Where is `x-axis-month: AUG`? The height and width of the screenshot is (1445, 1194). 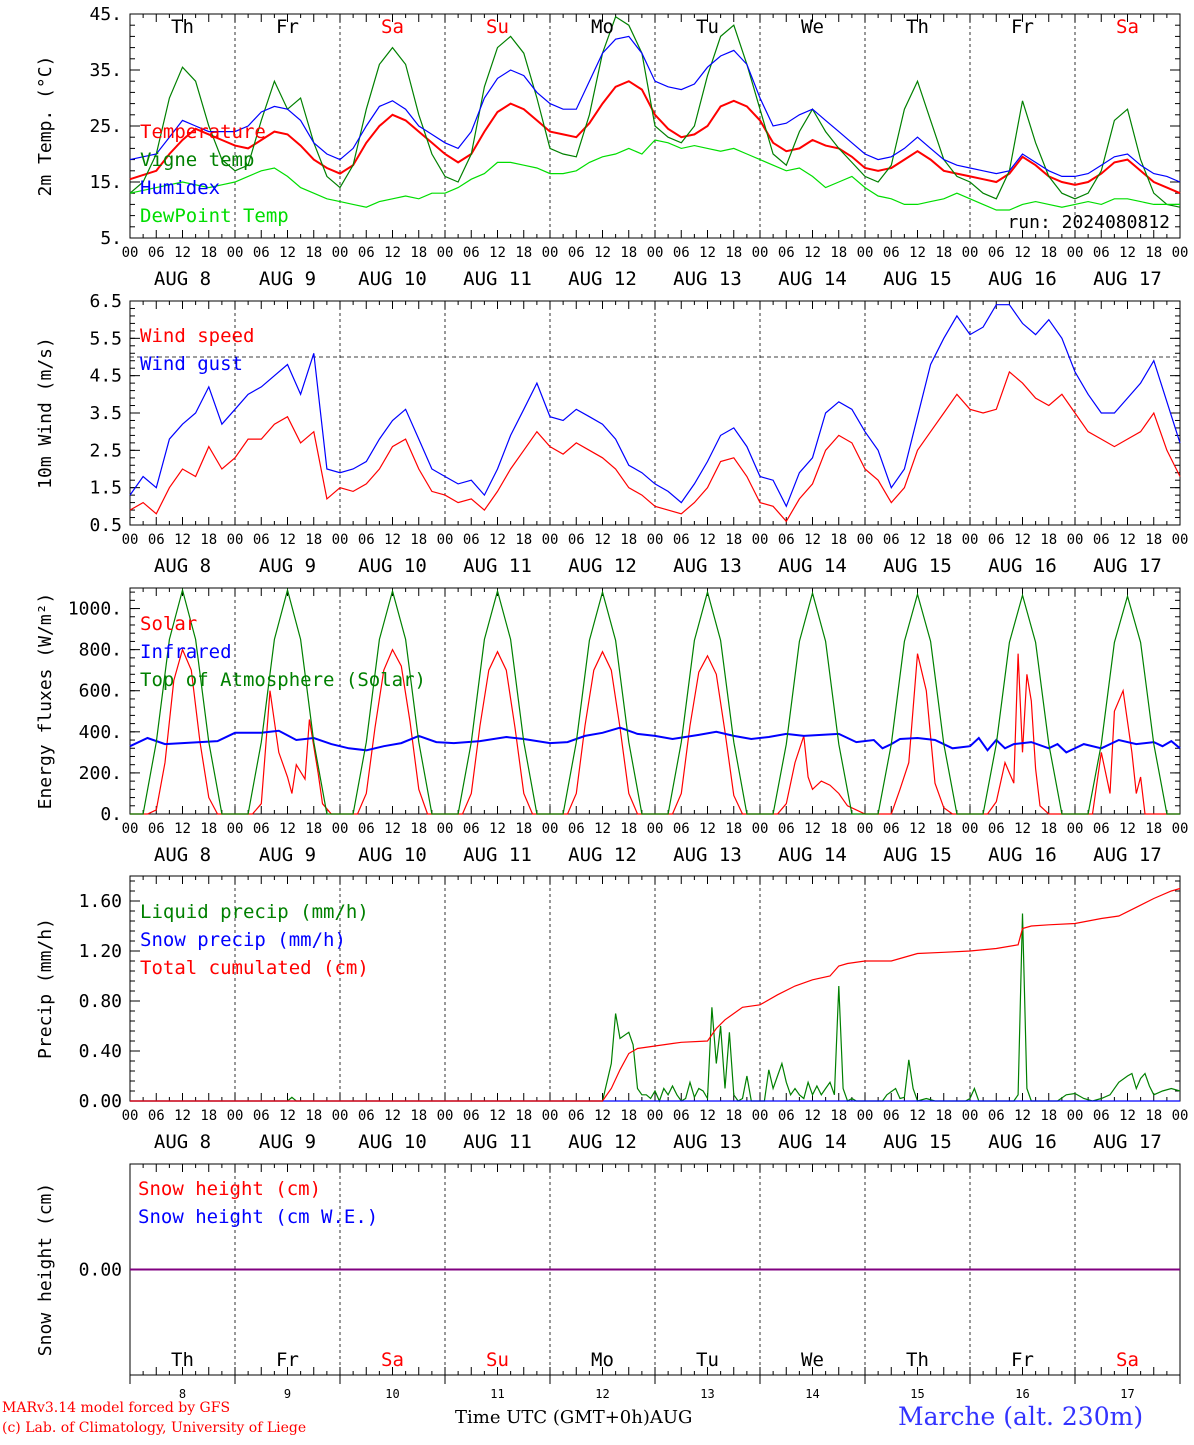
x-axis-month: AUG is located at coordinates (671, 1417).